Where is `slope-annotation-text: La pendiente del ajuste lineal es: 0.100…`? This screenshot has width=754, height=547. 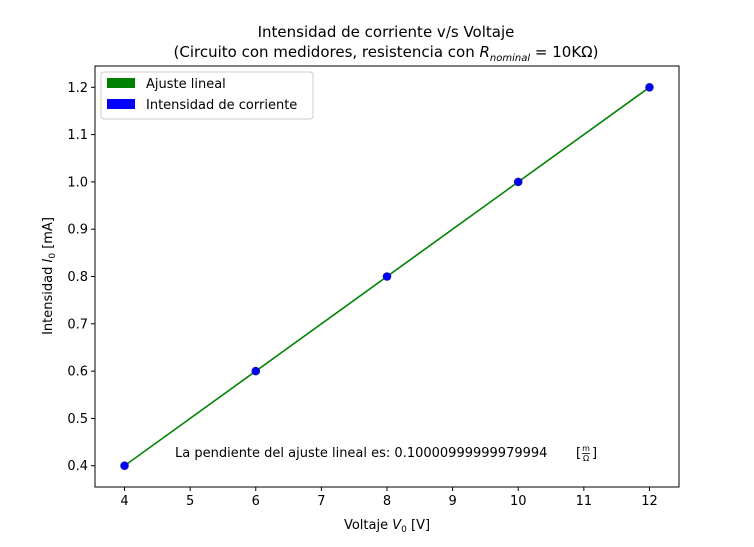 slope-annotation-text: La pendiente del ajuste lineal es: 0.100… is located at coordinates (361, 453).